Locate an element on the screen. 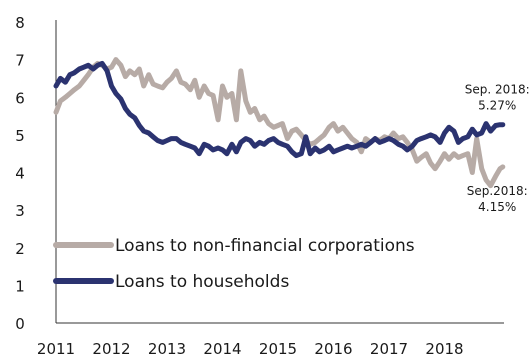  y-tick-label: 1 is located at coordinates (20, 286).